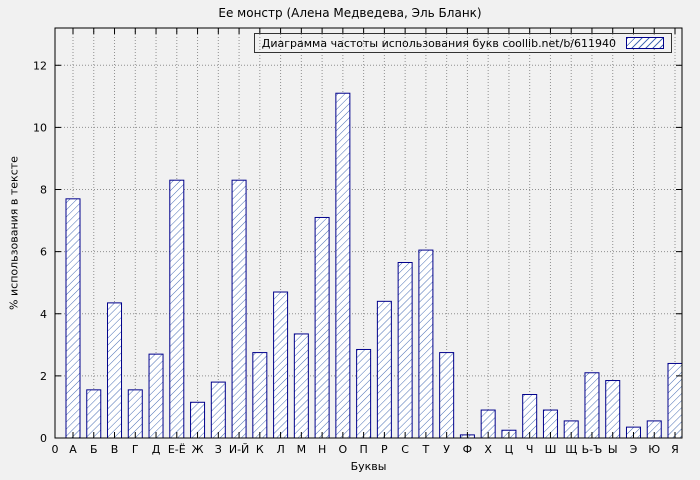 The width and height of the screenshot is (700, 480). Describe the element at coordinates (405, 449) in the screenshot. I see `x-tick-label: С` at that location.